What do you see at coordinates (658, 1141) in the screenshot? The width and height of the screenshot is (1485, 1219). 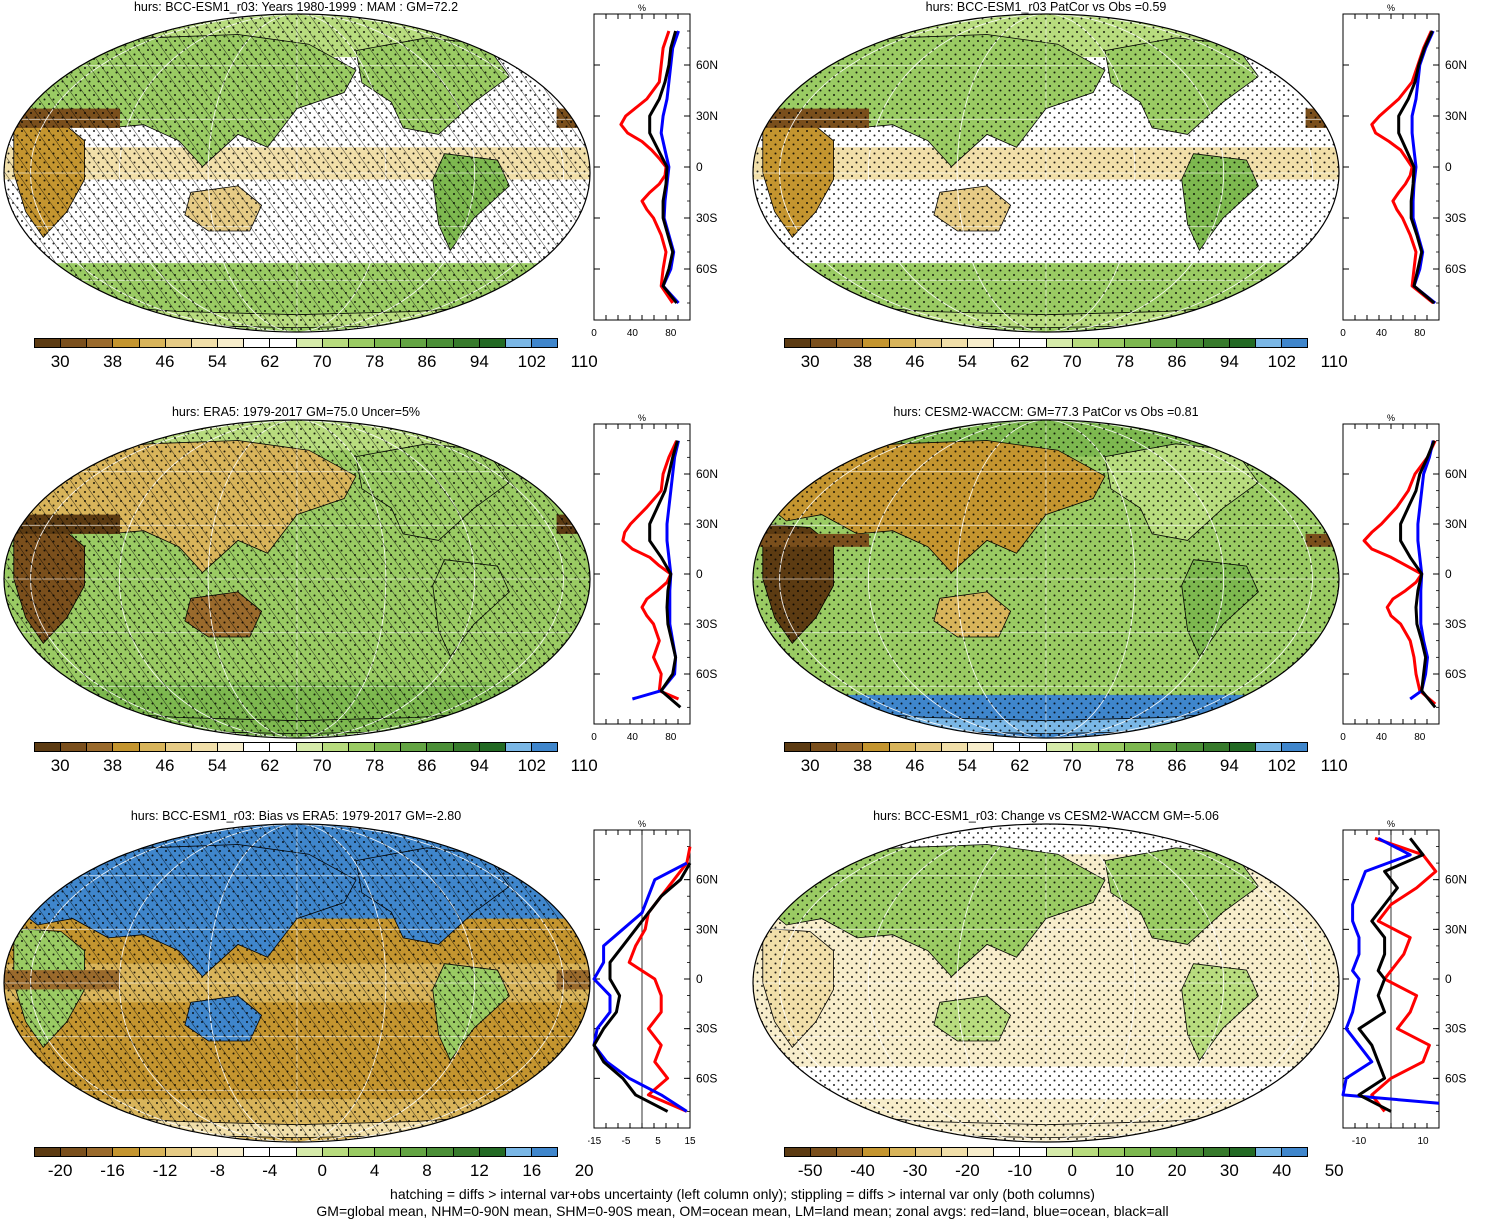 I see `x-tick-label: 5` at bounding box center [658, 1141].